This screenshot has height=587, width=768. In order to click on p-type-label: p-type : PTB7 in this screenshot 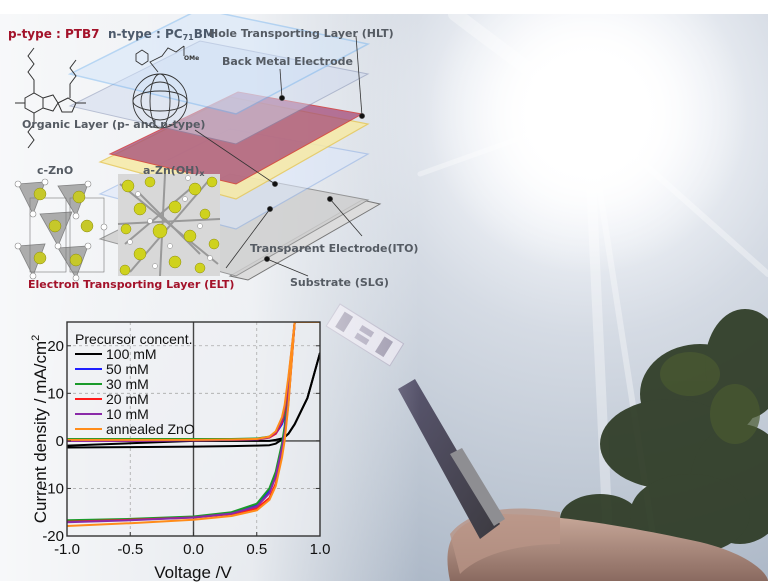, I will do `click(54, 34)`.